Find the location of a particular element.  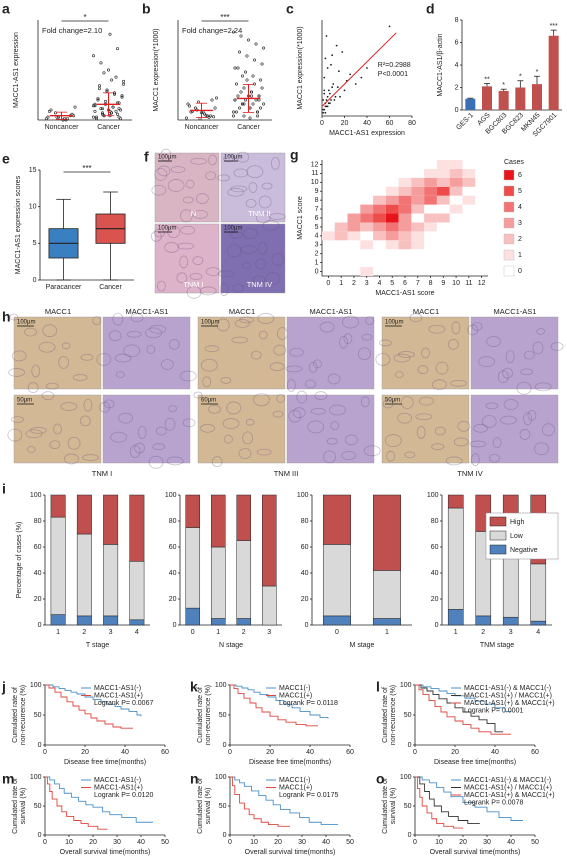

y-tick-label: 6 is located at coordinates (317, 218).